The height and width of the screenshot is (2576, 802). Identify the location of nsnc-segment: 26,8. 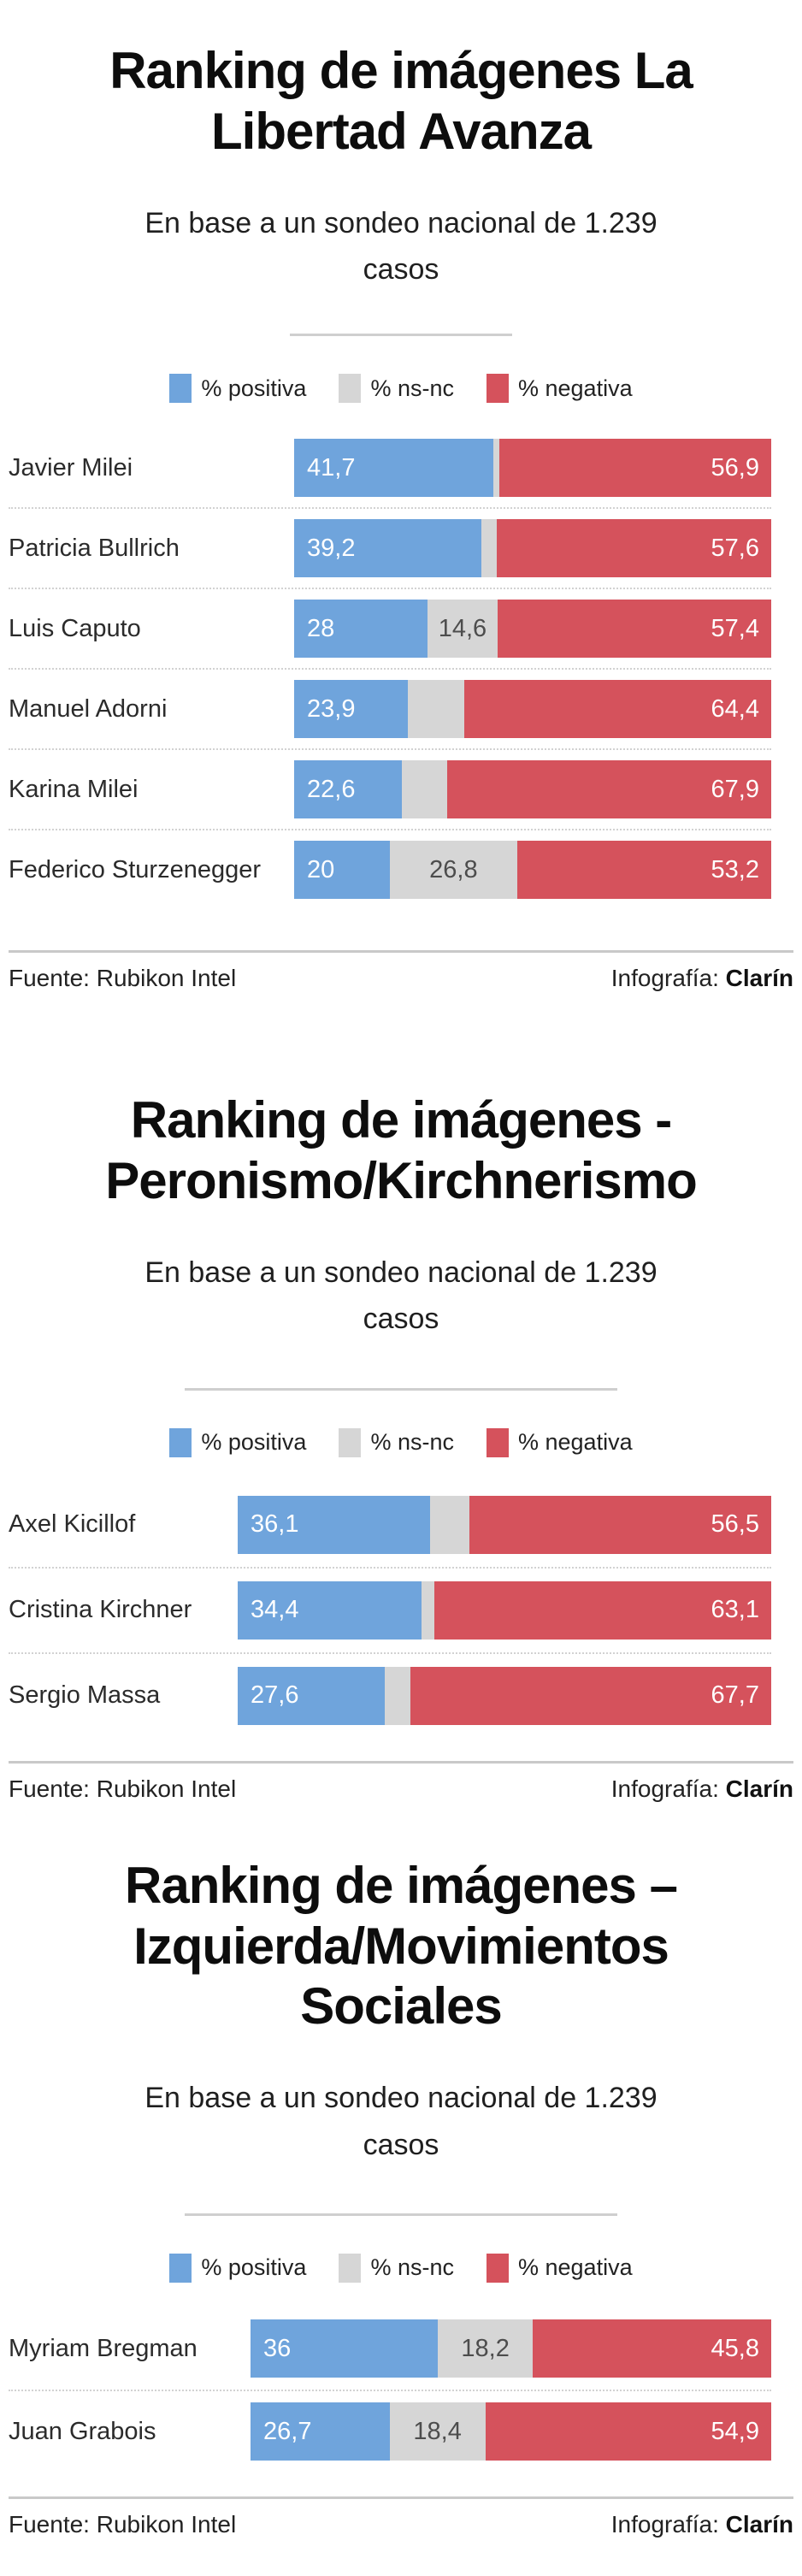
(454, 870).